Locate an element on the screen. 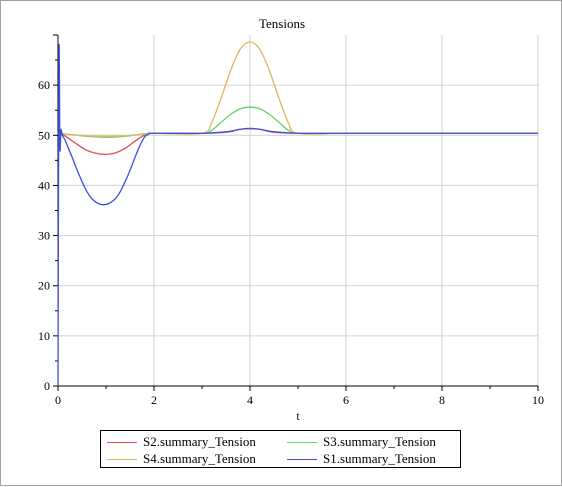 This screenshot has height=487, width=562. chart-title: Tensions is located at coordinates (282, 23).